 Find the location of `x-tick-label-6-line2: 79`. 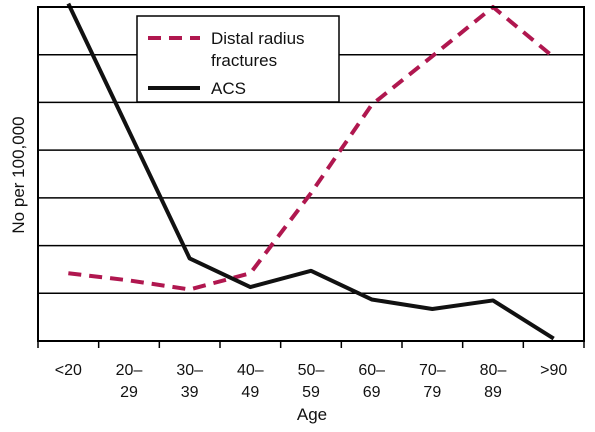

x-tick-label-6-line2: 79 is located at coordinates (432, 392).